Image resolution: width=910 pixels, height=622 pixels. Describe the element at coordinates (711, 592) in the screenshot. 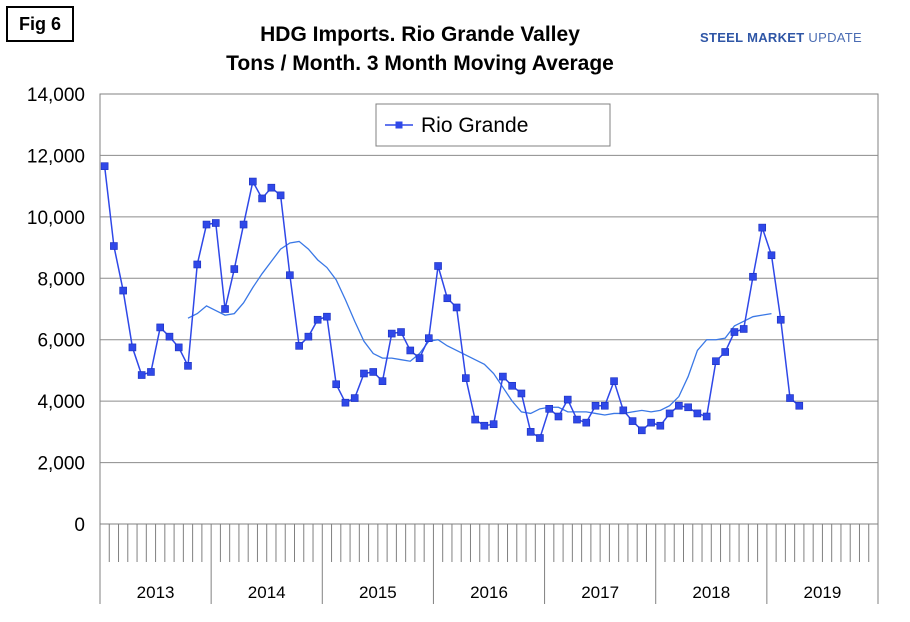

I see `x-tick-label-year: 2018` at that location.